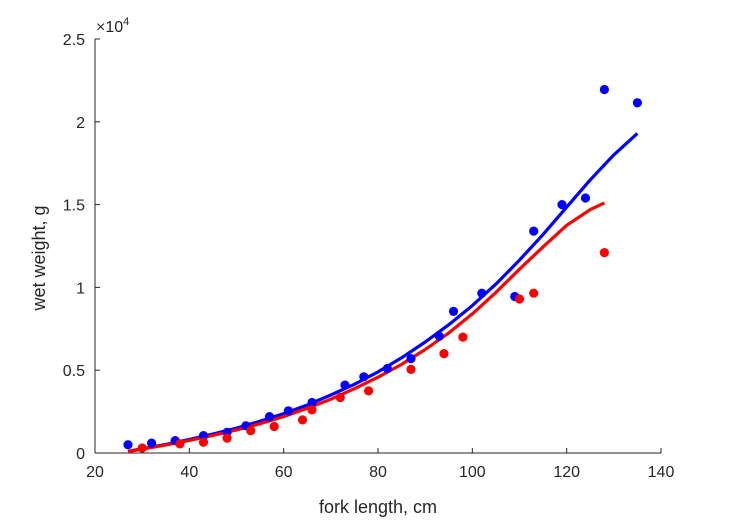 The height and width of the screenshot is (521, 729). Describe the element at coordinates (74, 206) in the screenshot. I see `y-tick-label: 1.5` at that location.